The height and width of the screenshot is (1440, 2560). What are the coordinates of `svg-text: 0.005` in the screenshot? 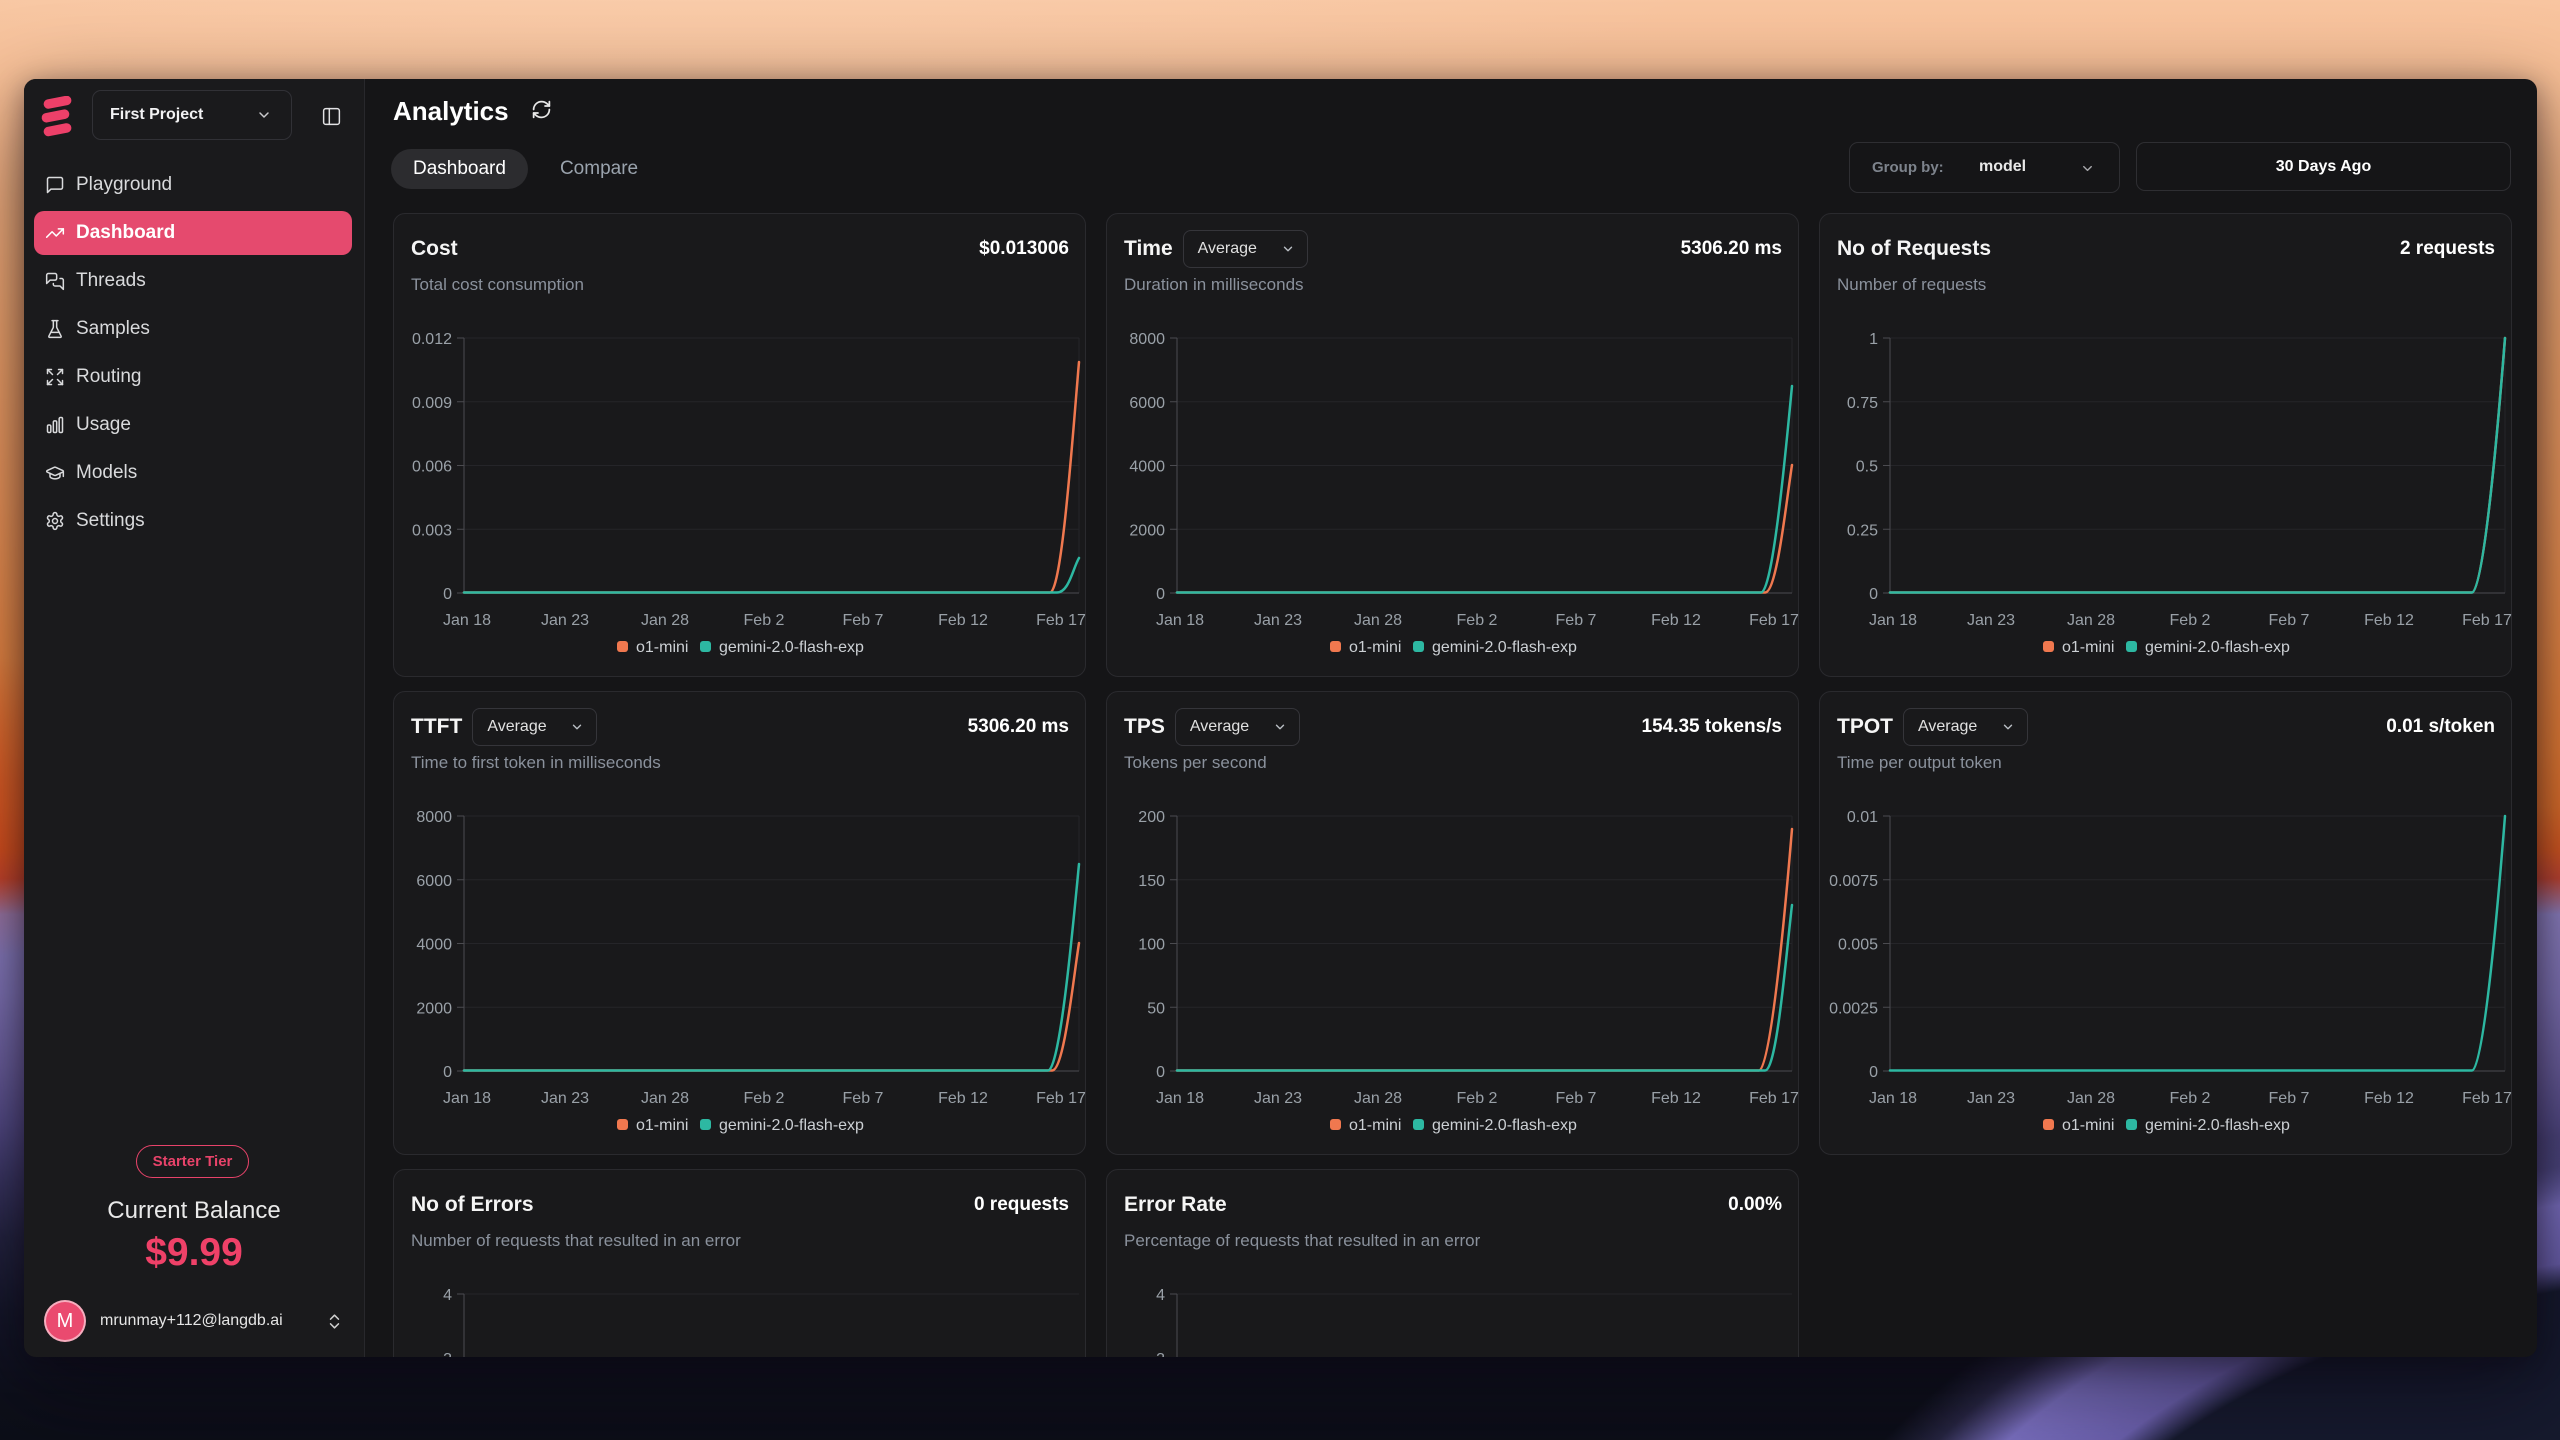 It's located at (1858, 945).